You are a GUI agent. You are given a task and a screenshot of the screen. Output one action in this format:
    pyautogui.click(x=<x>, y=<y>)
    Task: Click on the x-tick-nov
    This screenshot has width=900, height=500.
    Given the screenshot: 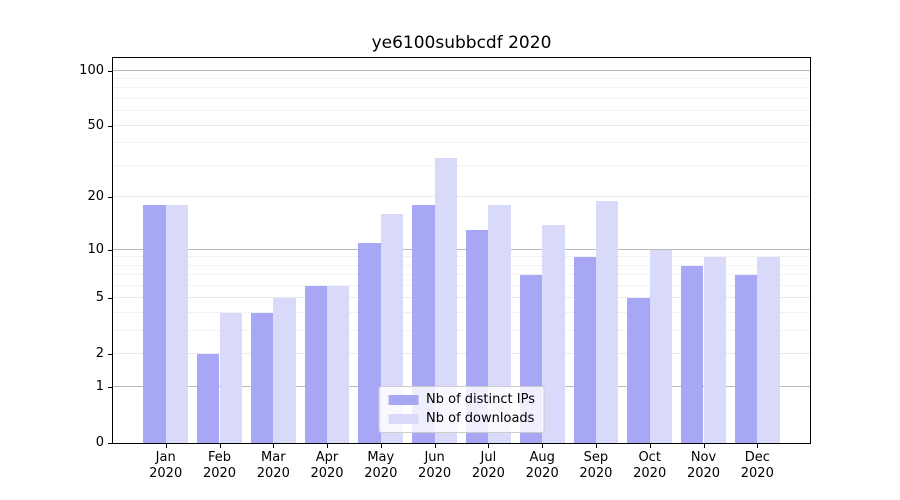 What is the action you would take?
    pyautogui.click(x=704, y=446)
    